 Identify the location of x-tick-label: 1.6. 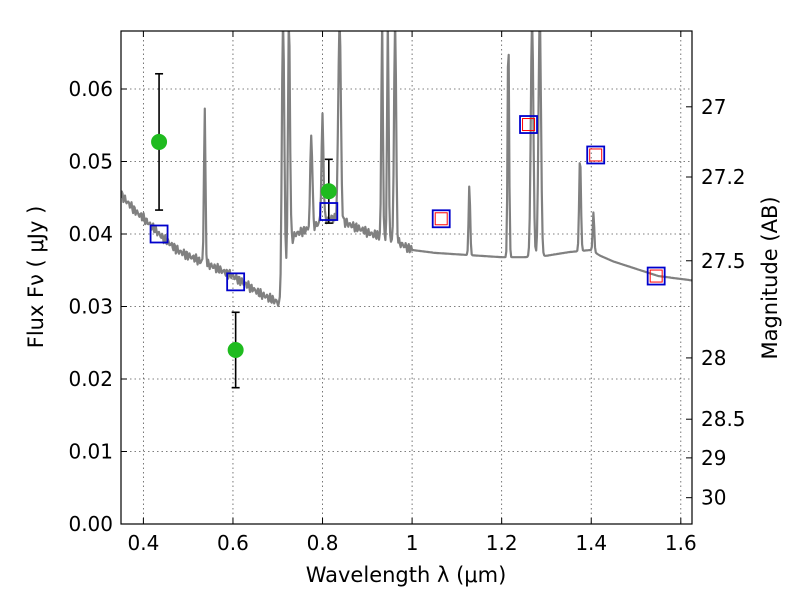
(681, 543).